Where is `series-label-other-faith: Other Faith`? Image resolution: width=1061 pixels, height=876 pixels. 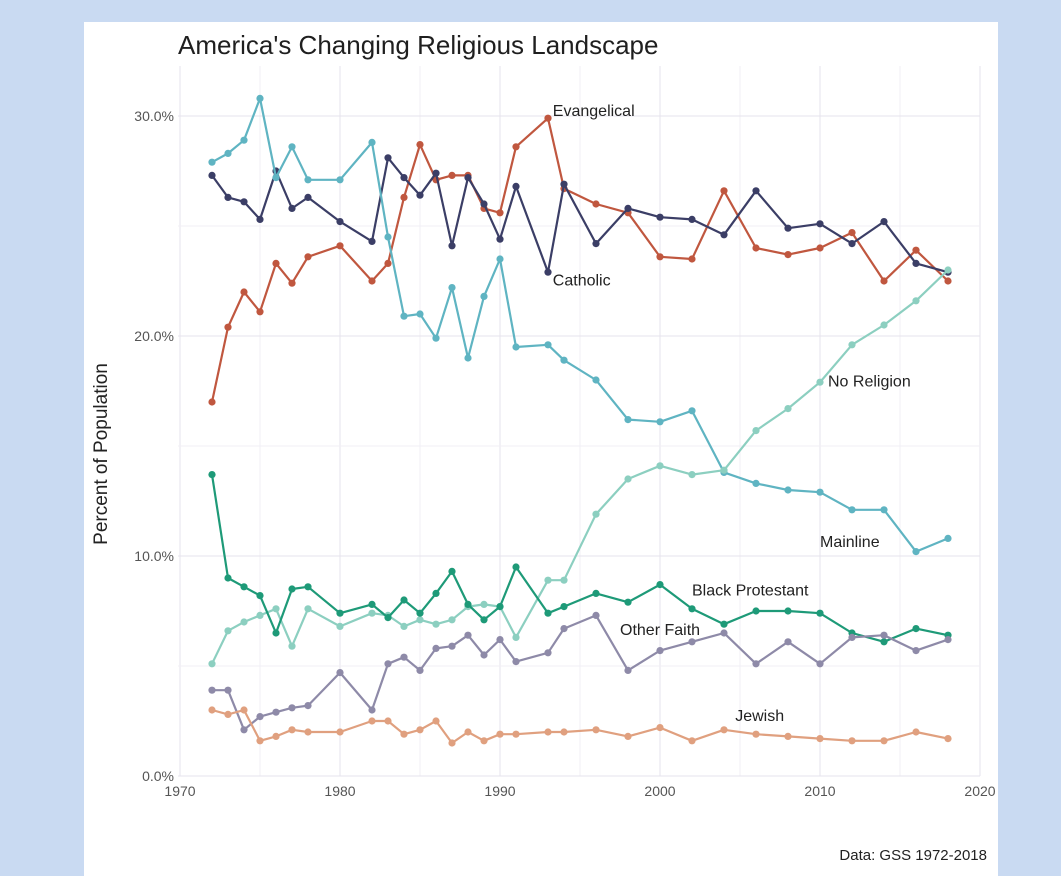 series-label-other-faith: Other Faith is located at coordinates (660, 630).